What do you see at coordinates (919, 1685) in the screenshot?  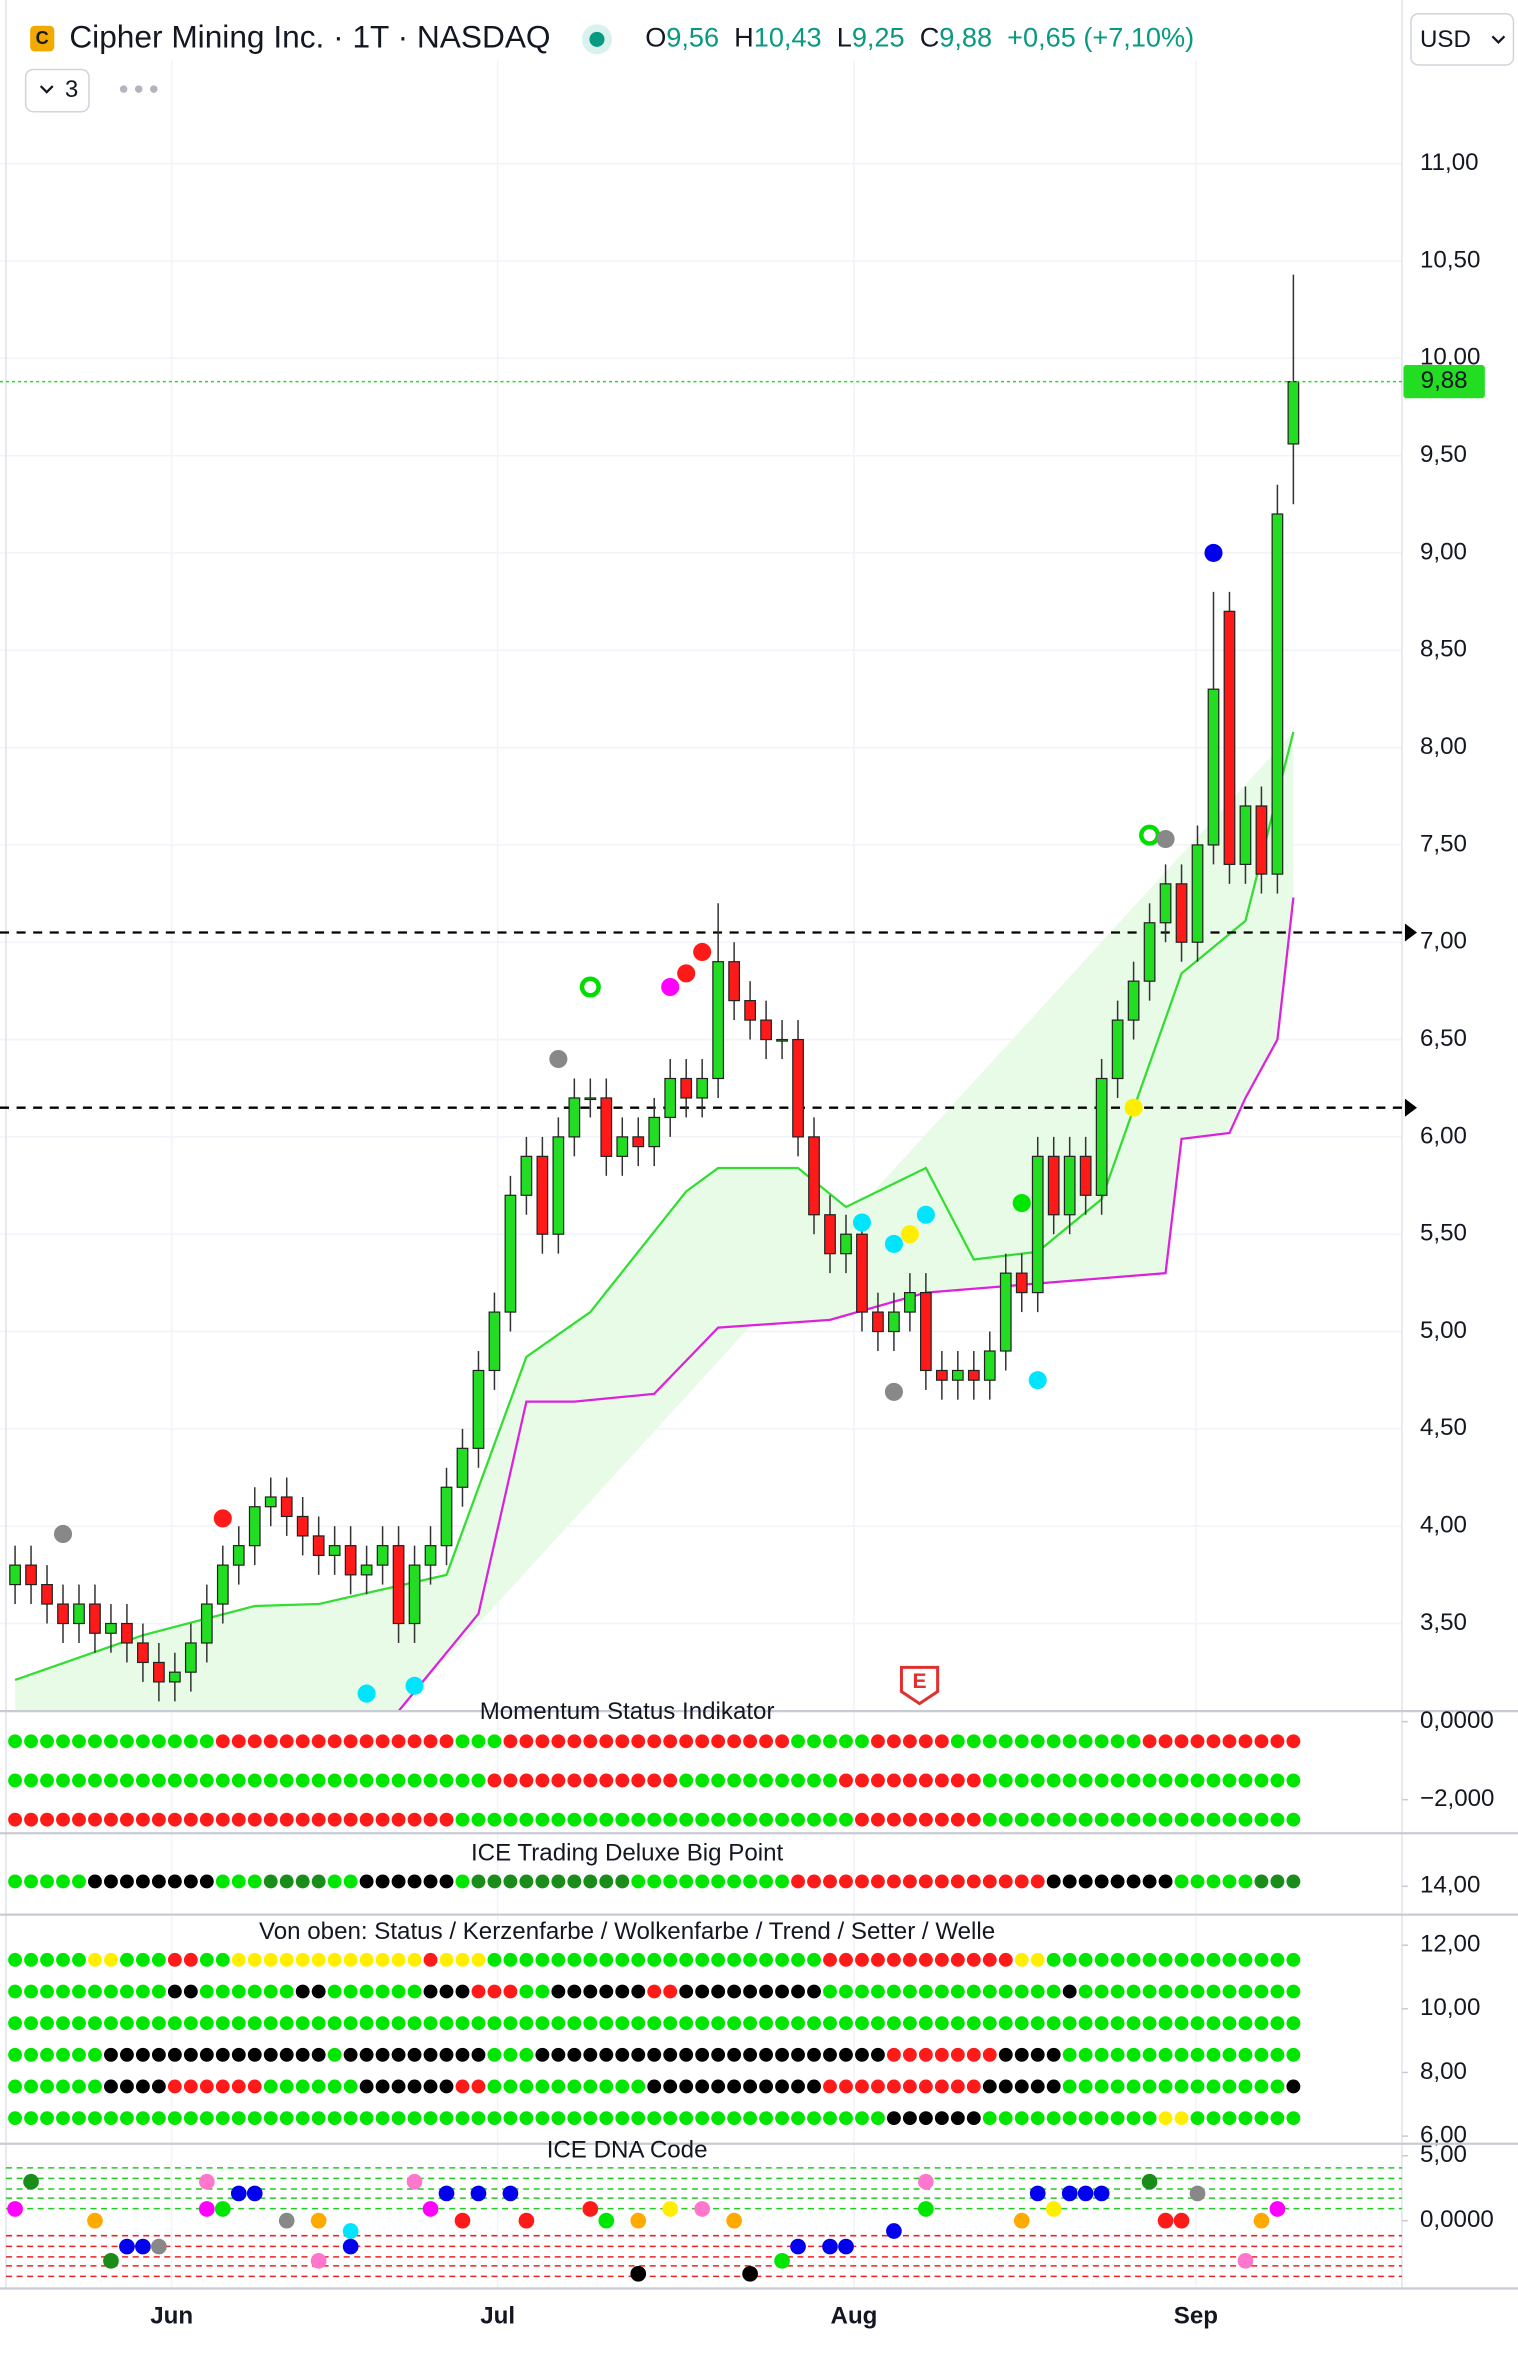 I see `earnings-badge` at bounding box center [919, 1685].